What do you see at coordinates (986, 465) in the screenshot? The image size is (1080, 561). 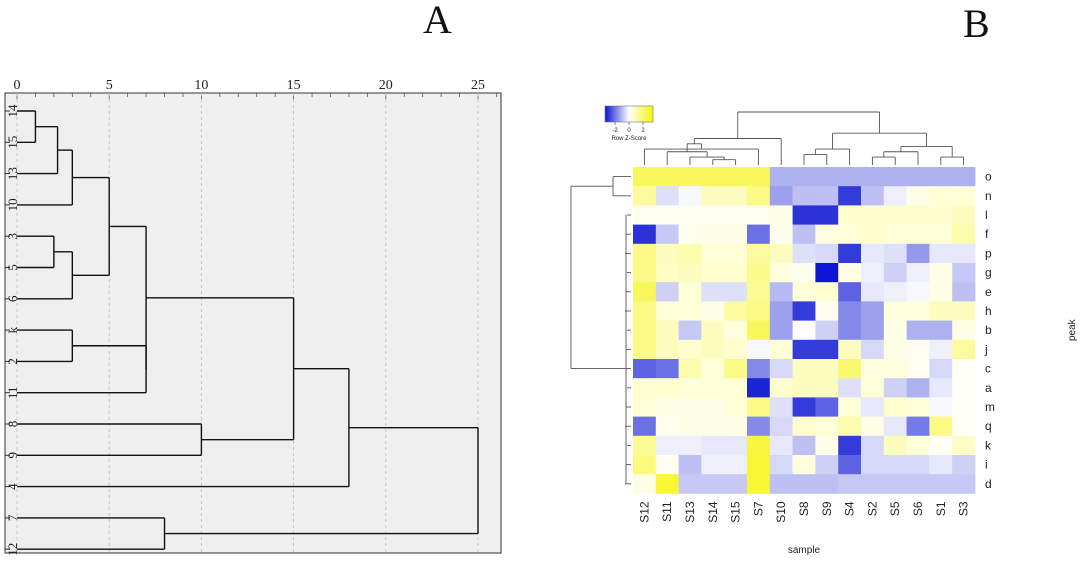 I see `row-label: i` at bounding box center [986, 465].